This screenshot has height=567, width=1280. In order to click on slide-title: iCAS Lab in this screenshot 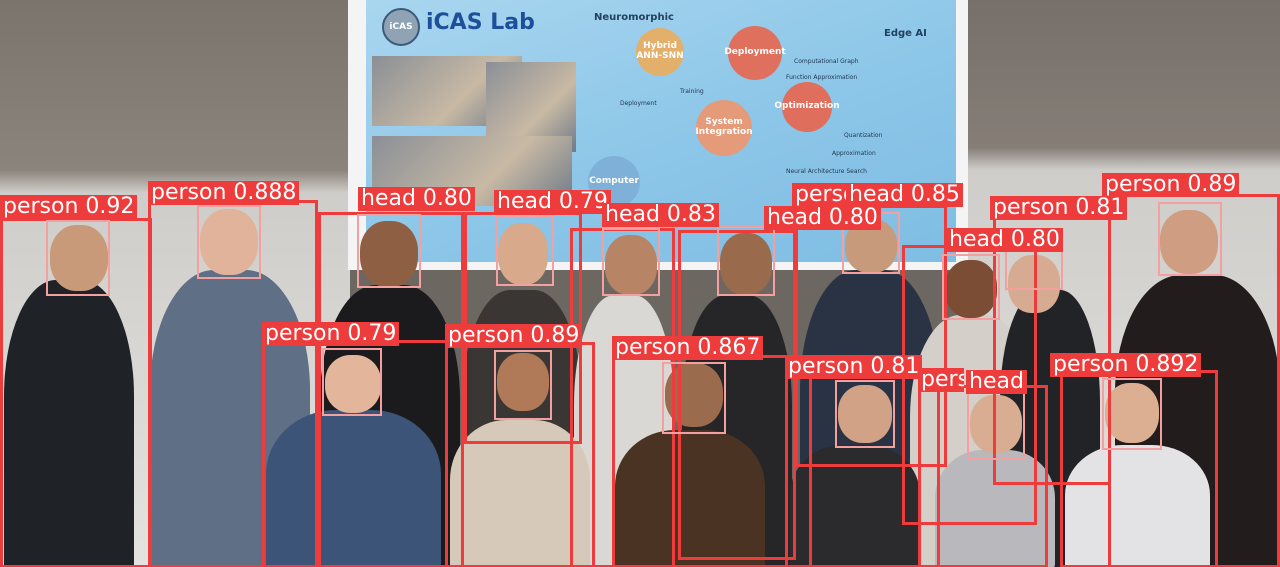, I will do `click(480, 22)`.